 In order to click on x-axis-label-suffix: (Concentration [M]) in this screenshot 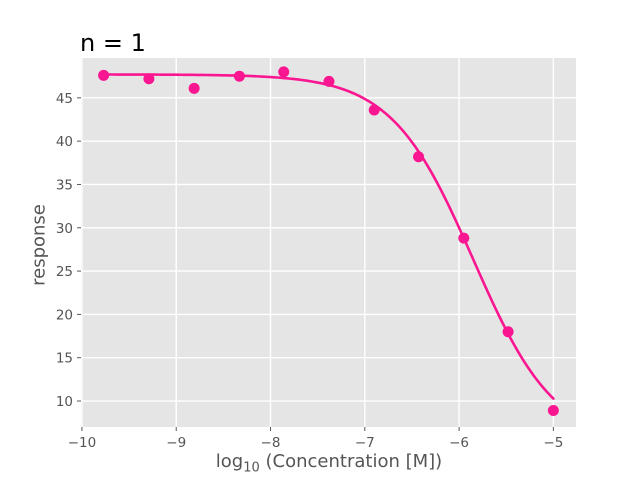, I will do `click(351, 461)`.